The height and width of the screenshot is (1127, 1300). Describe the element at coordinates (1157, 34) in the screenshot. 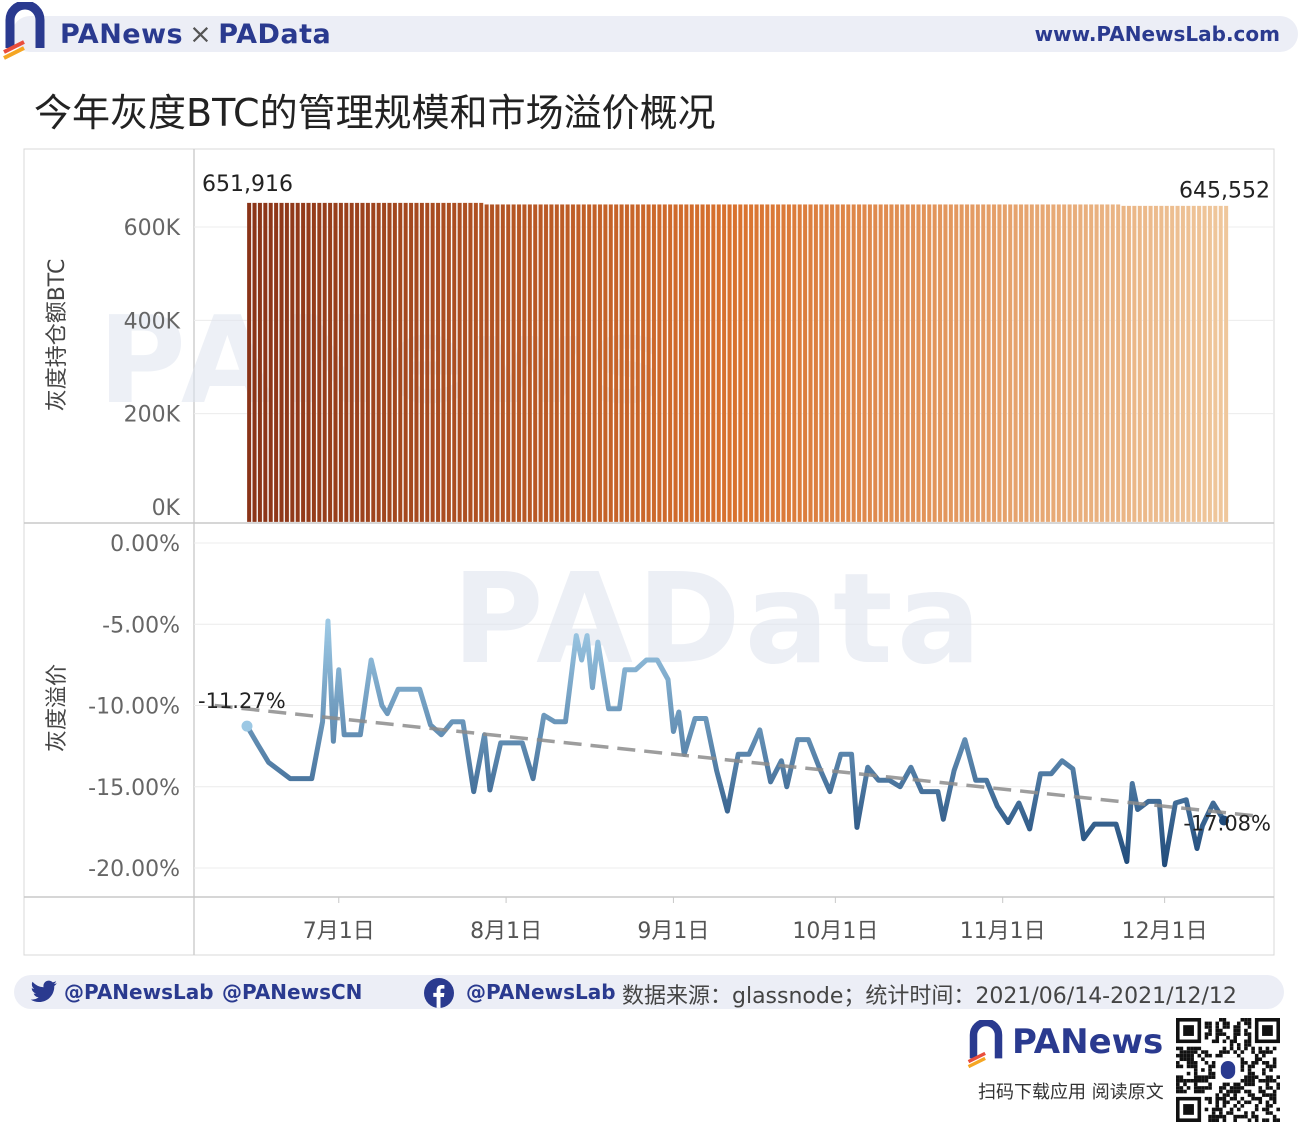

I see `site-link: www.PANewsLab.com` at that location.